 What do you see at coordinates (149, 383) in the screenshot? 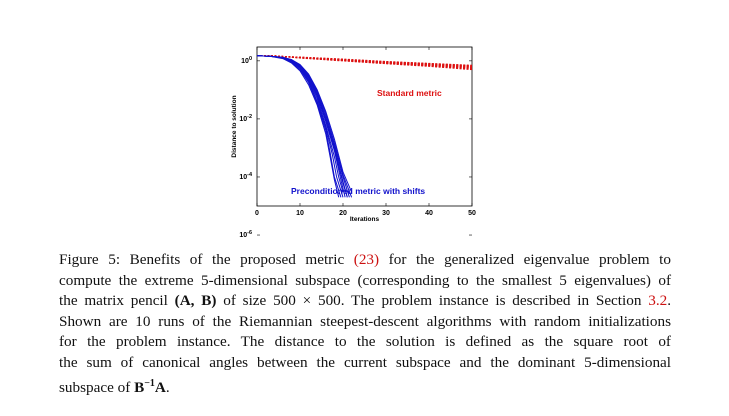
I see `math-superscript: −1` at bounding box center [149, 383].